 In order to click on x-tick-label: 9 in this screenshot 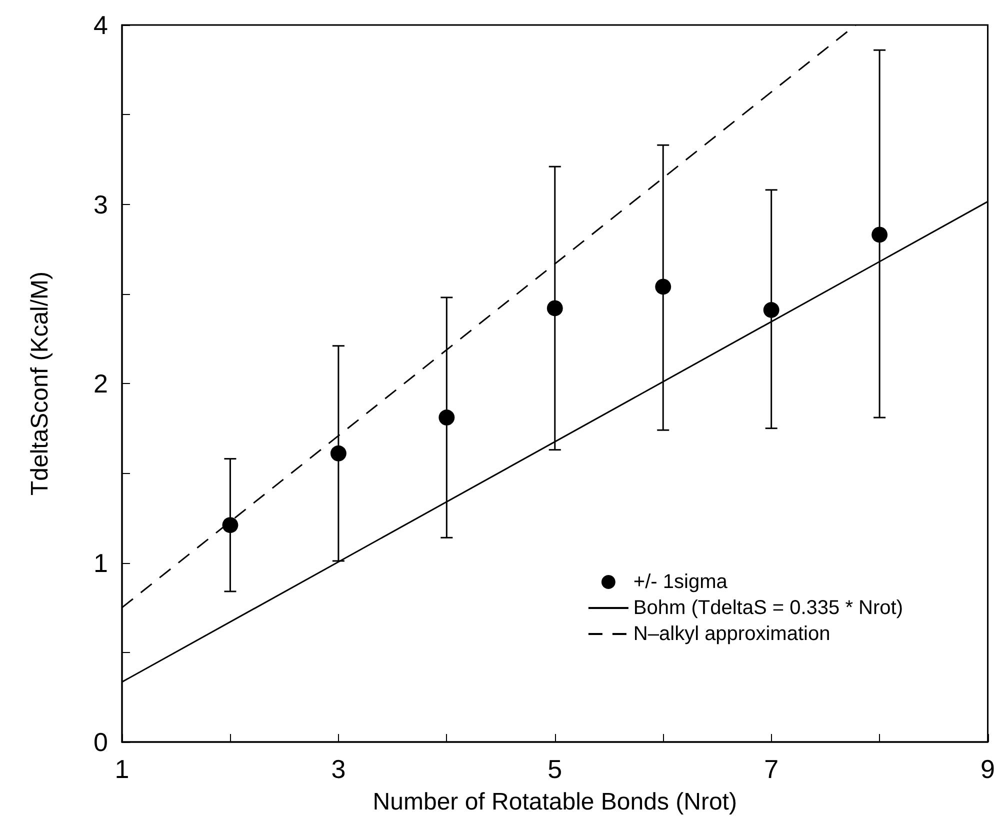, I will do `click(988, 769)`.